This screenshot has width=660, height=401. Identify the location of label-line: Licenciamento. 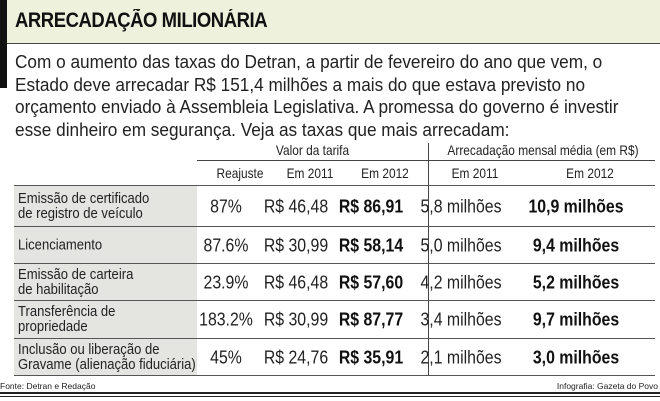
(60, 245).